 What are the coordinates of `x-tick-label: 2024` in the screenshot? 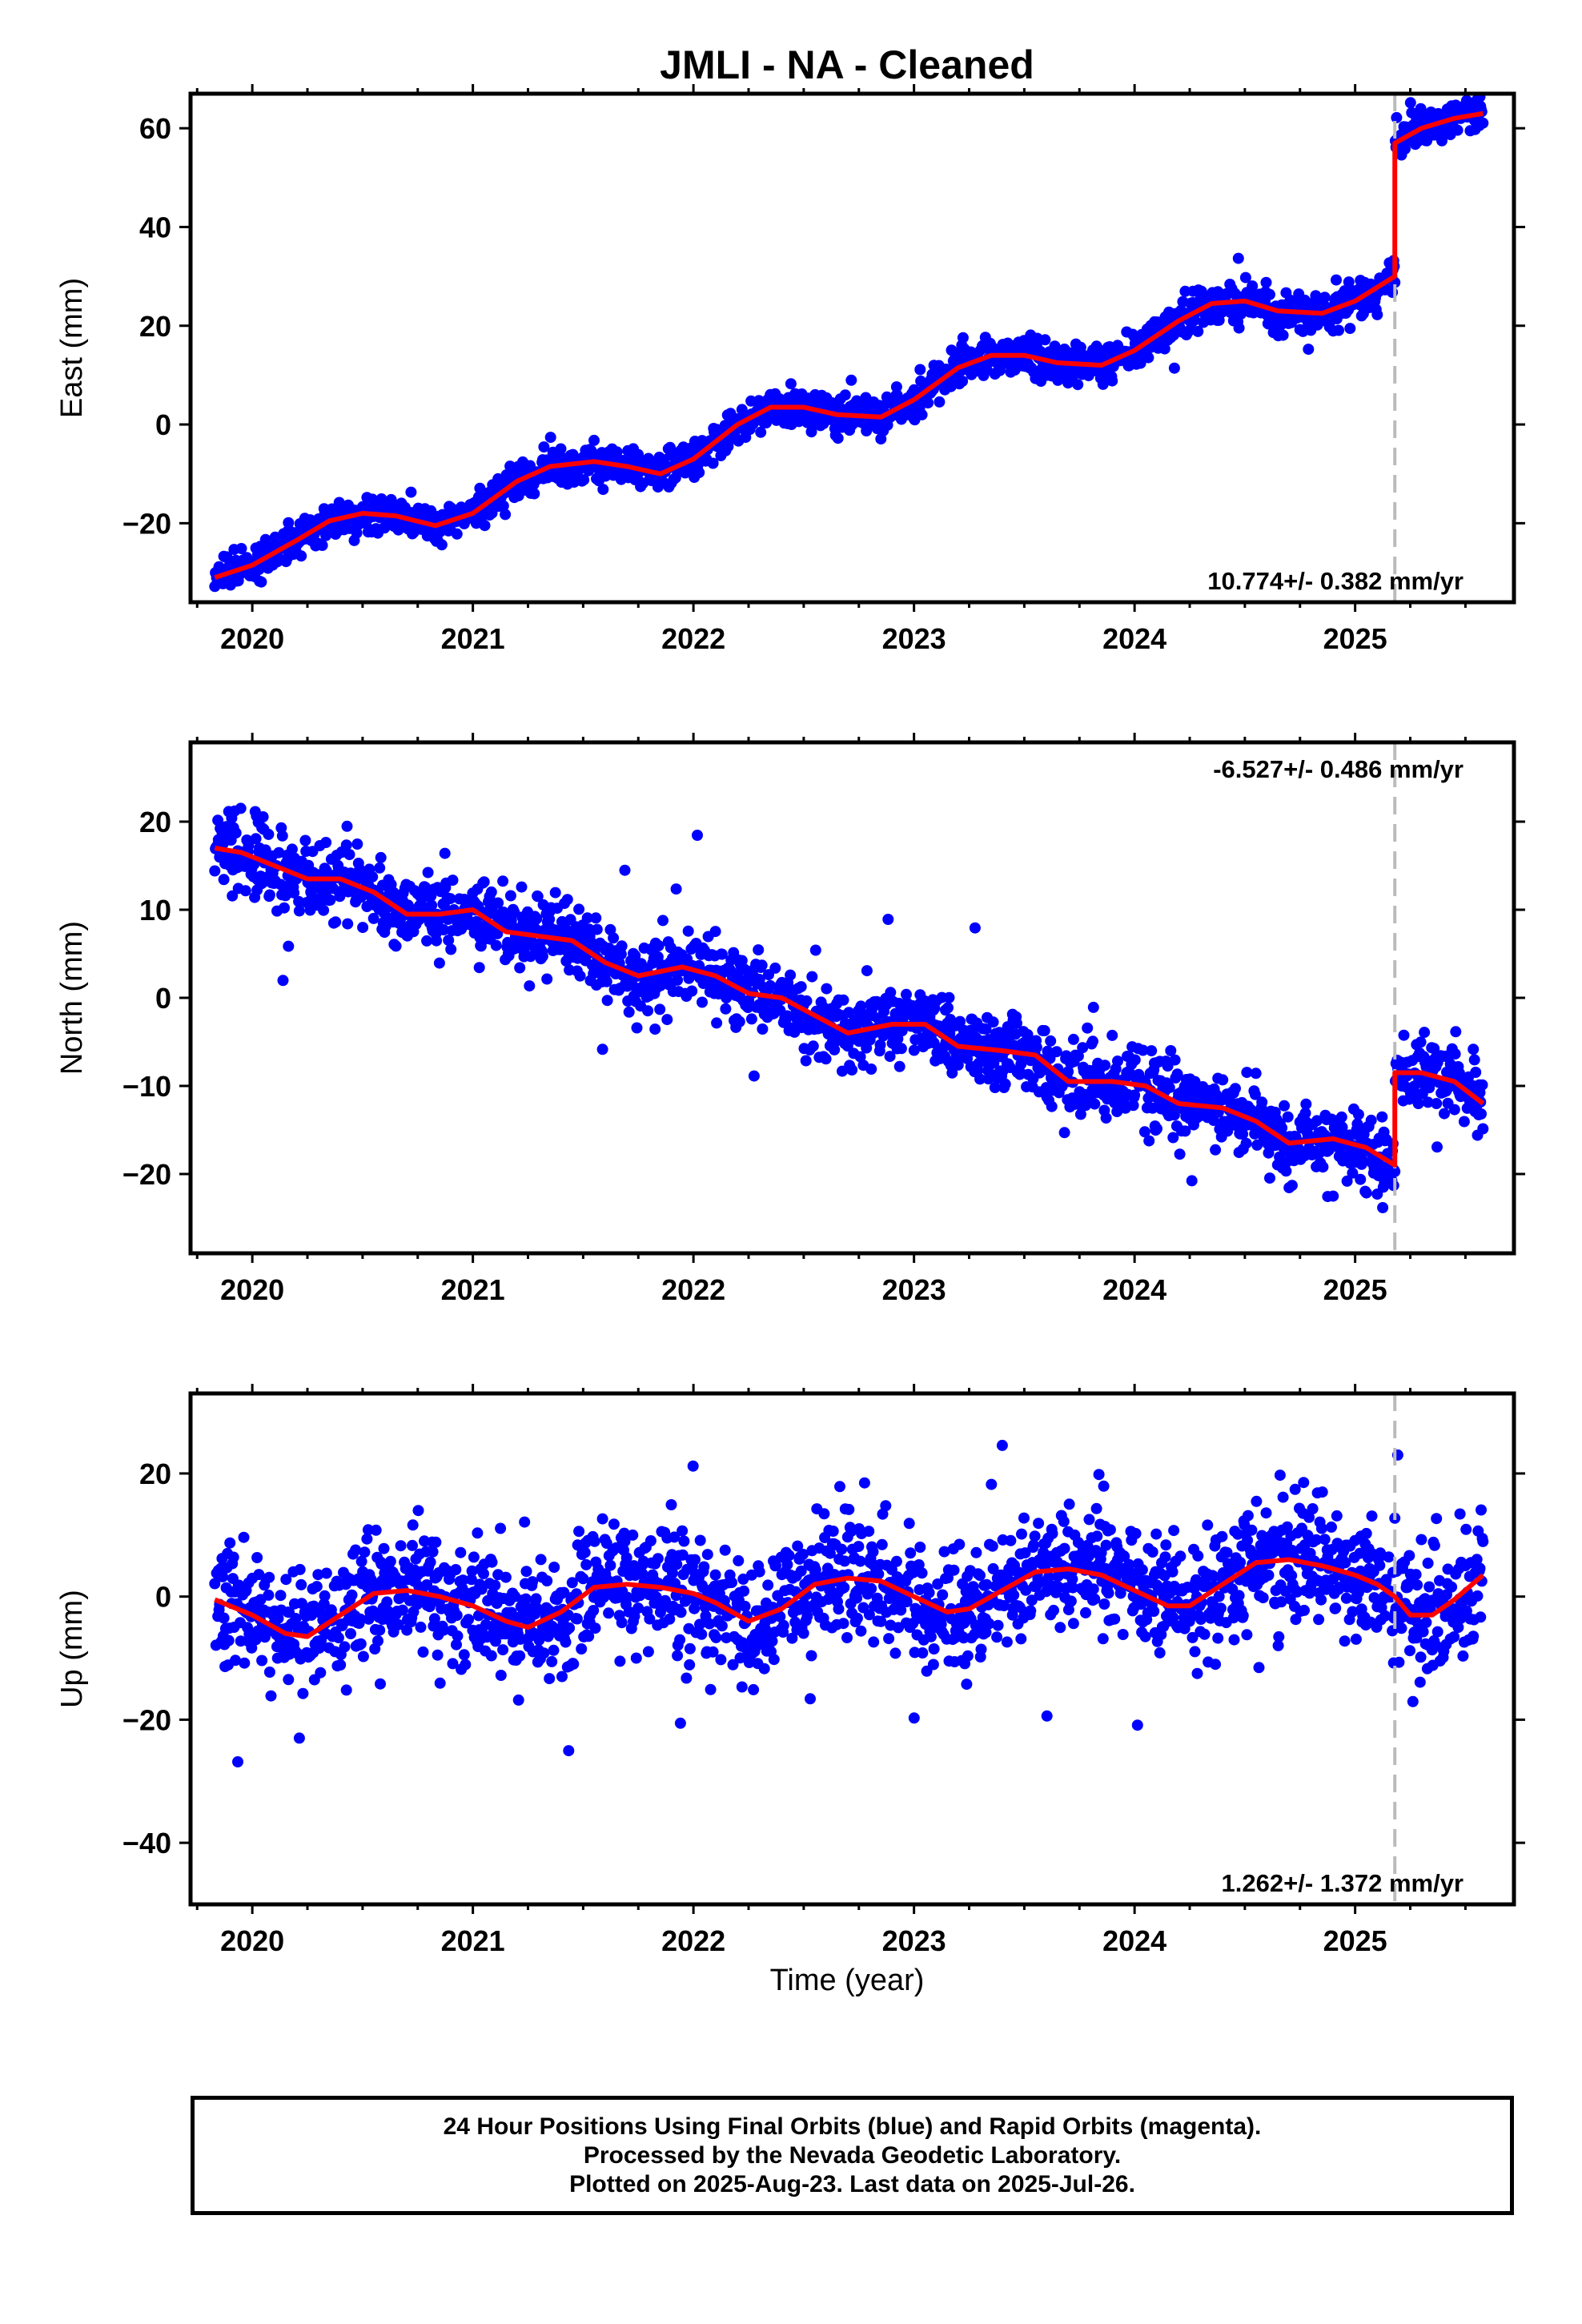 It's located at (1134, 1289).